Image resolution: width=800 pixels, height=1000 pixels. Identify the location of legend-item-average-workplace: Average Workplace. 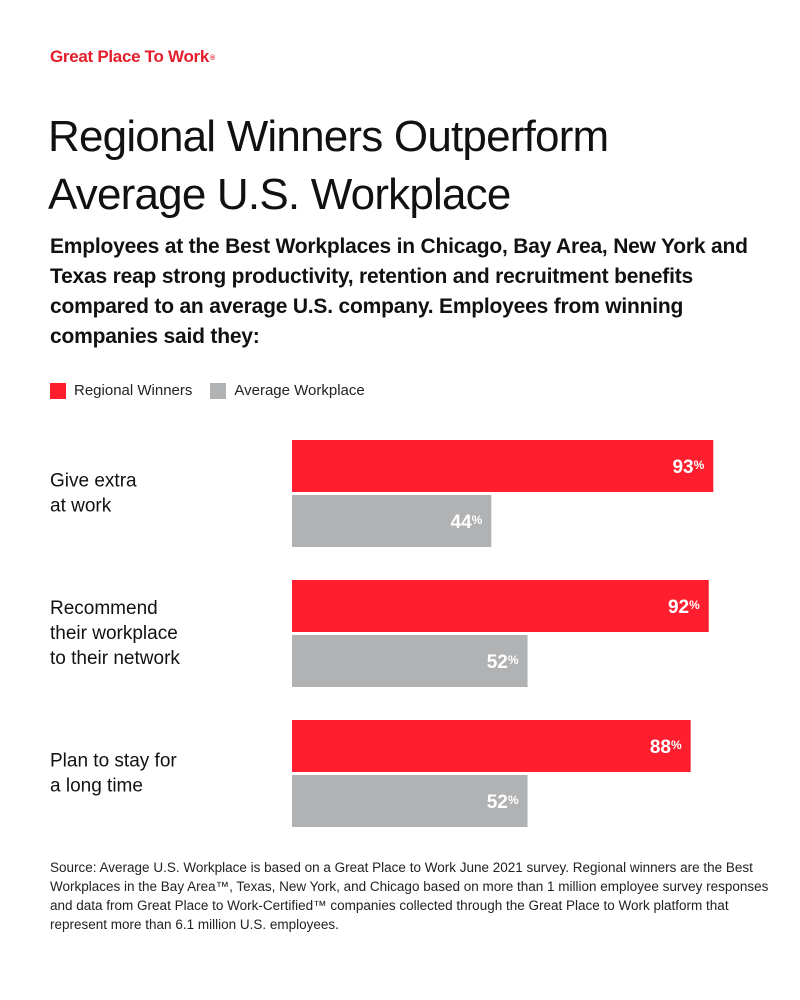
(287, 390).